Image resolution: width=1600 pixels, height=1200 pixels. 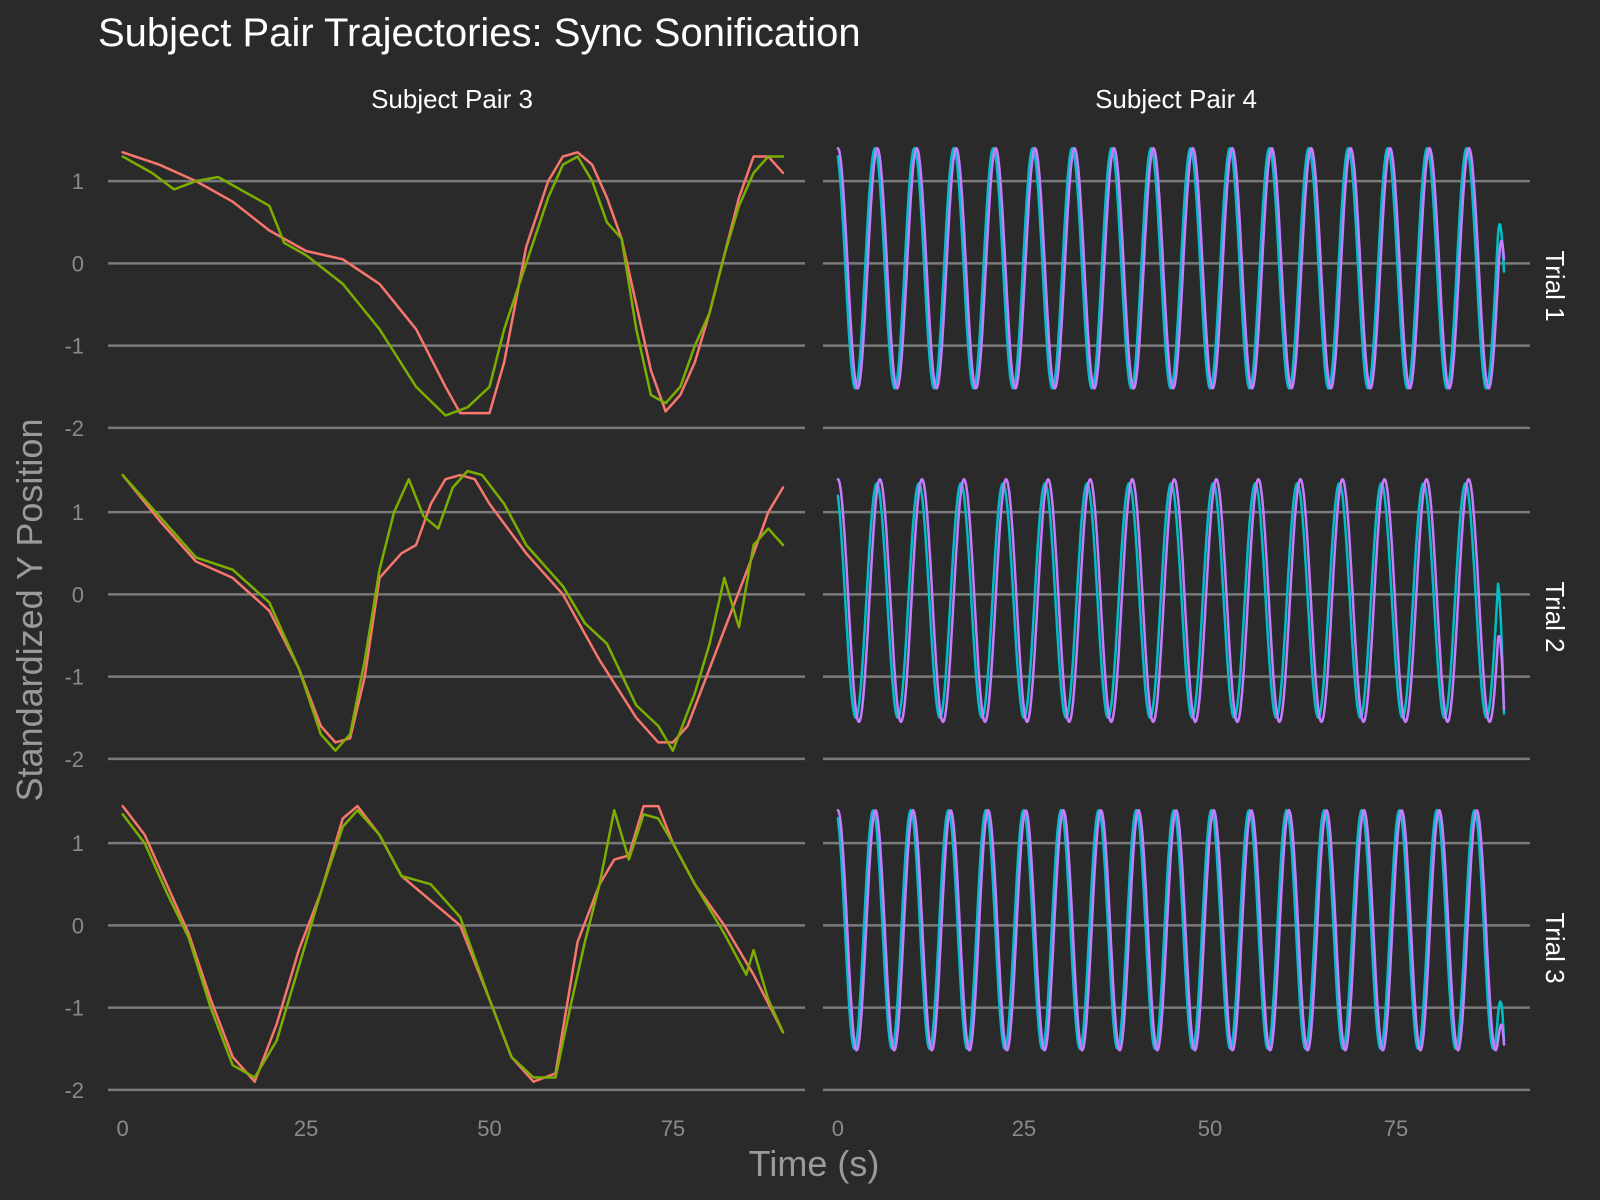 What do you see at coordinates (78, 512) in the screenshot?
I see `y-tick-label-trial-2-1: 1` at bounding box center [78, 512].